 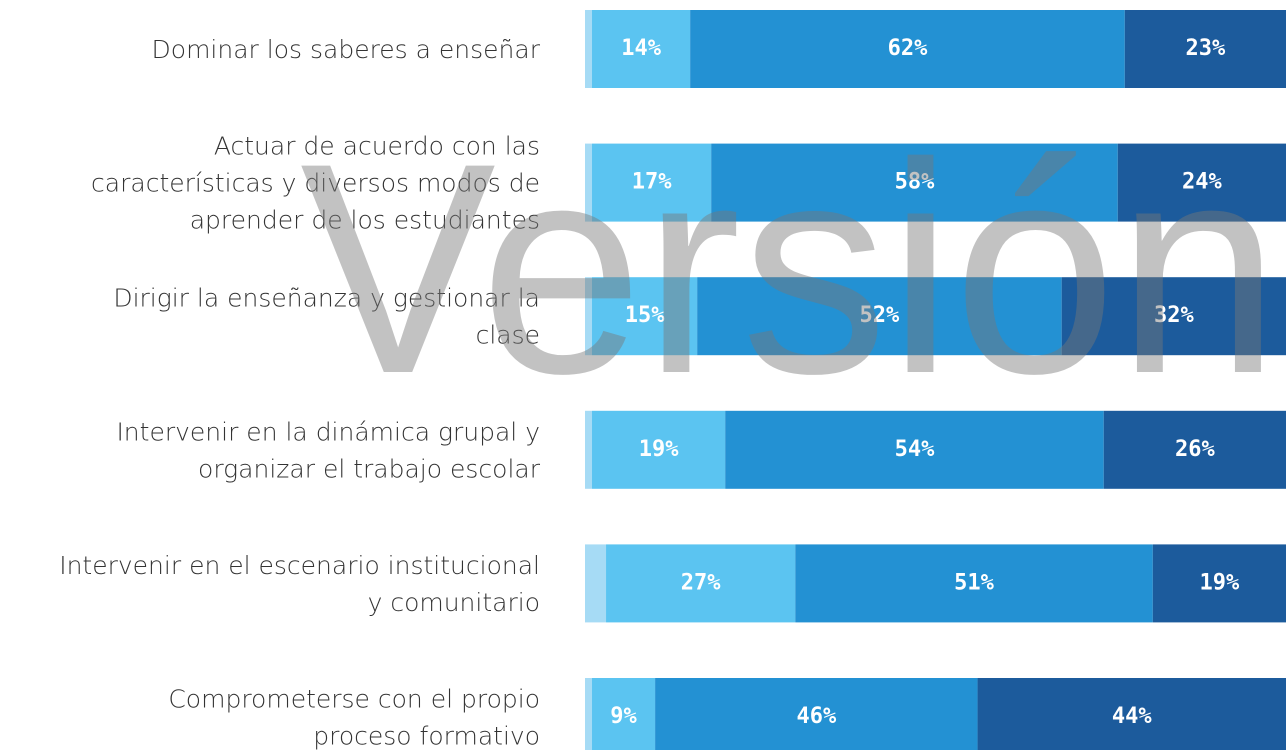 I want to click on value-label: 15%, so click(x=645, y=315).